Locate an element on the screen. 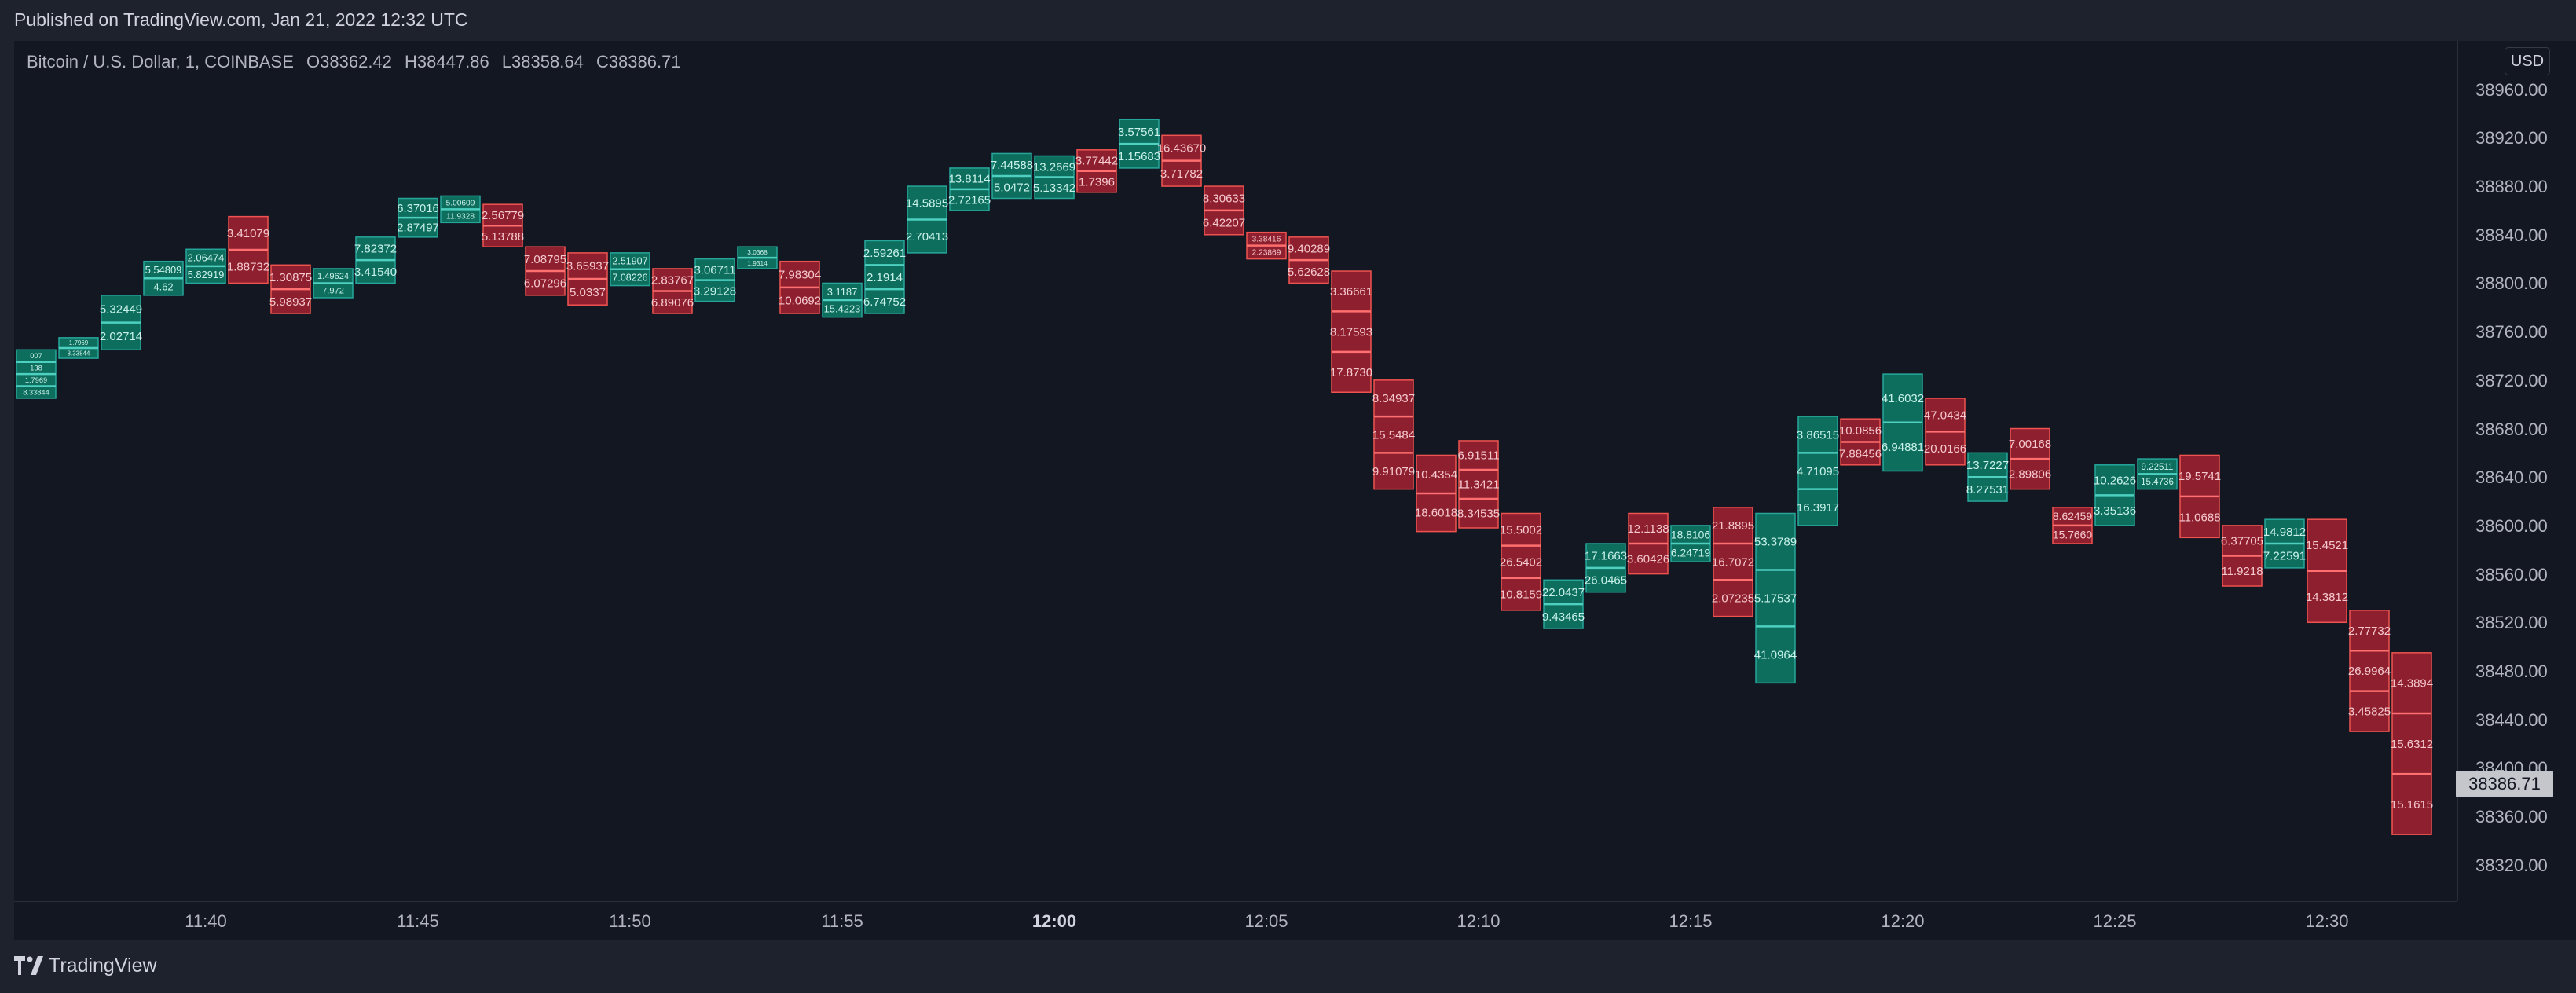 The image size is (2576, 993). candle: 10.2626 3.35136 is located at coordinates (2115, 495).